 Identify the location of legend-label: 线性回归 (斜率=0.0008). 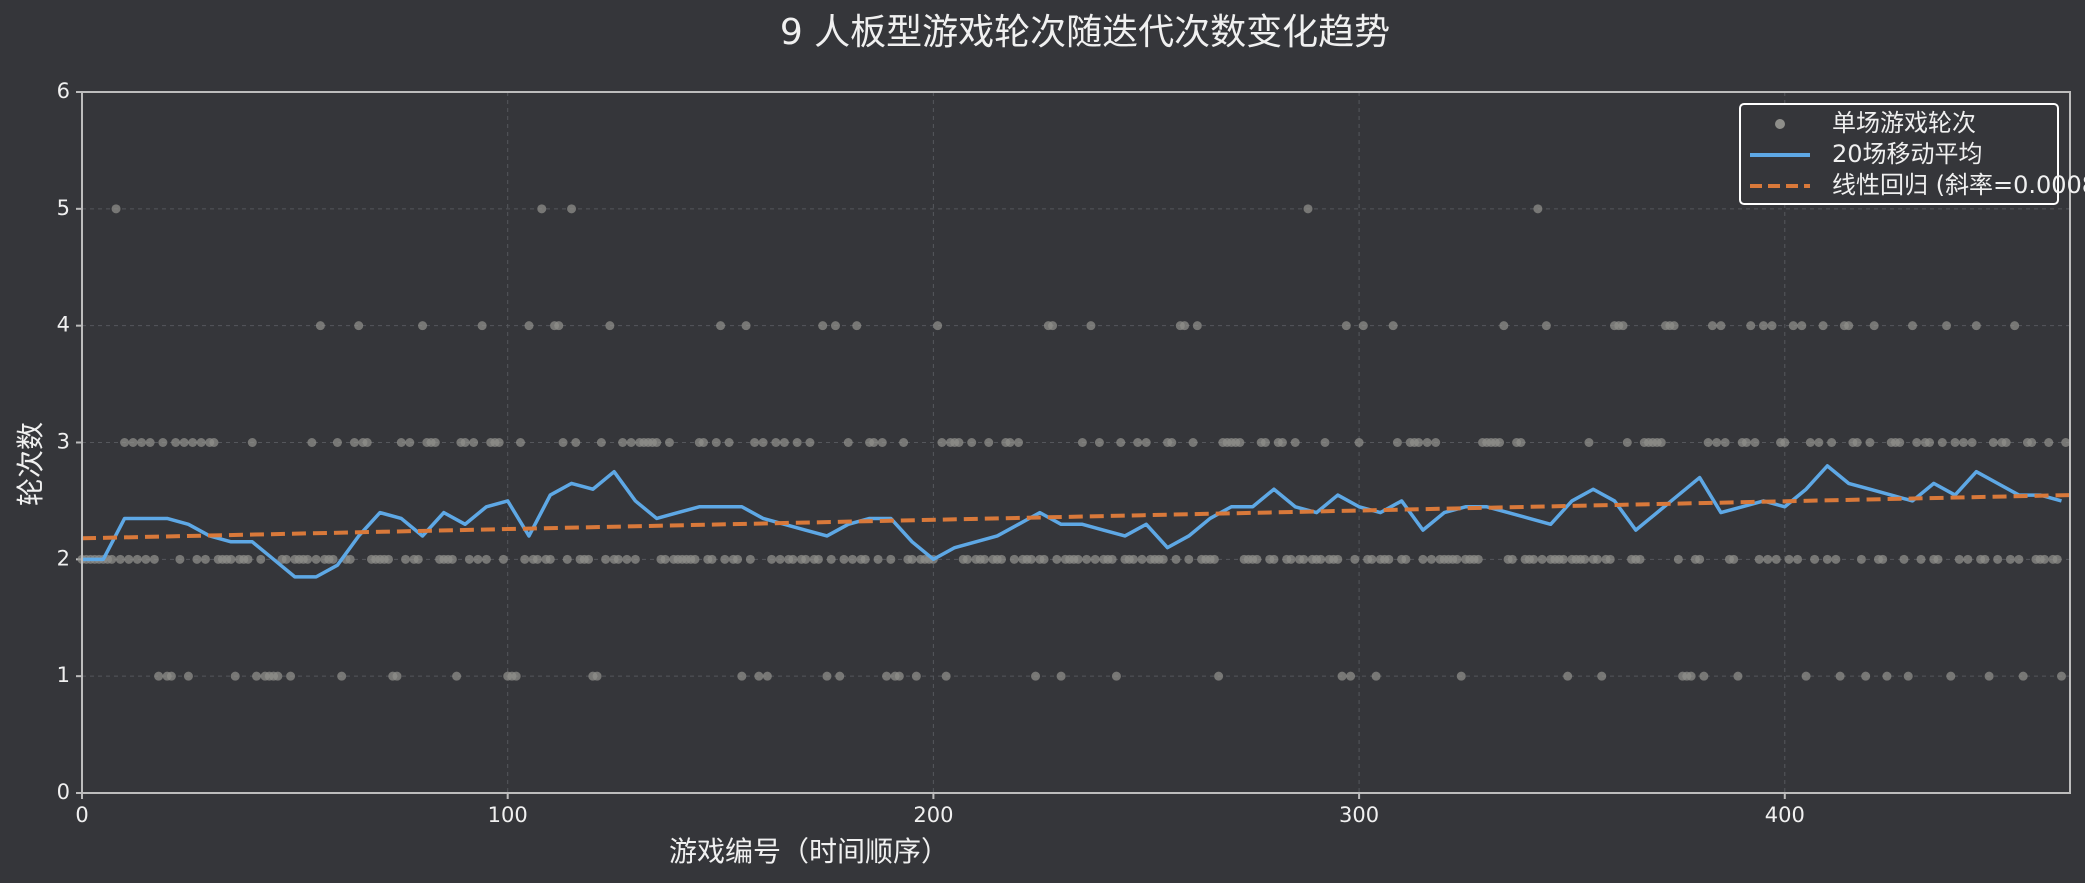
(1958, 185).